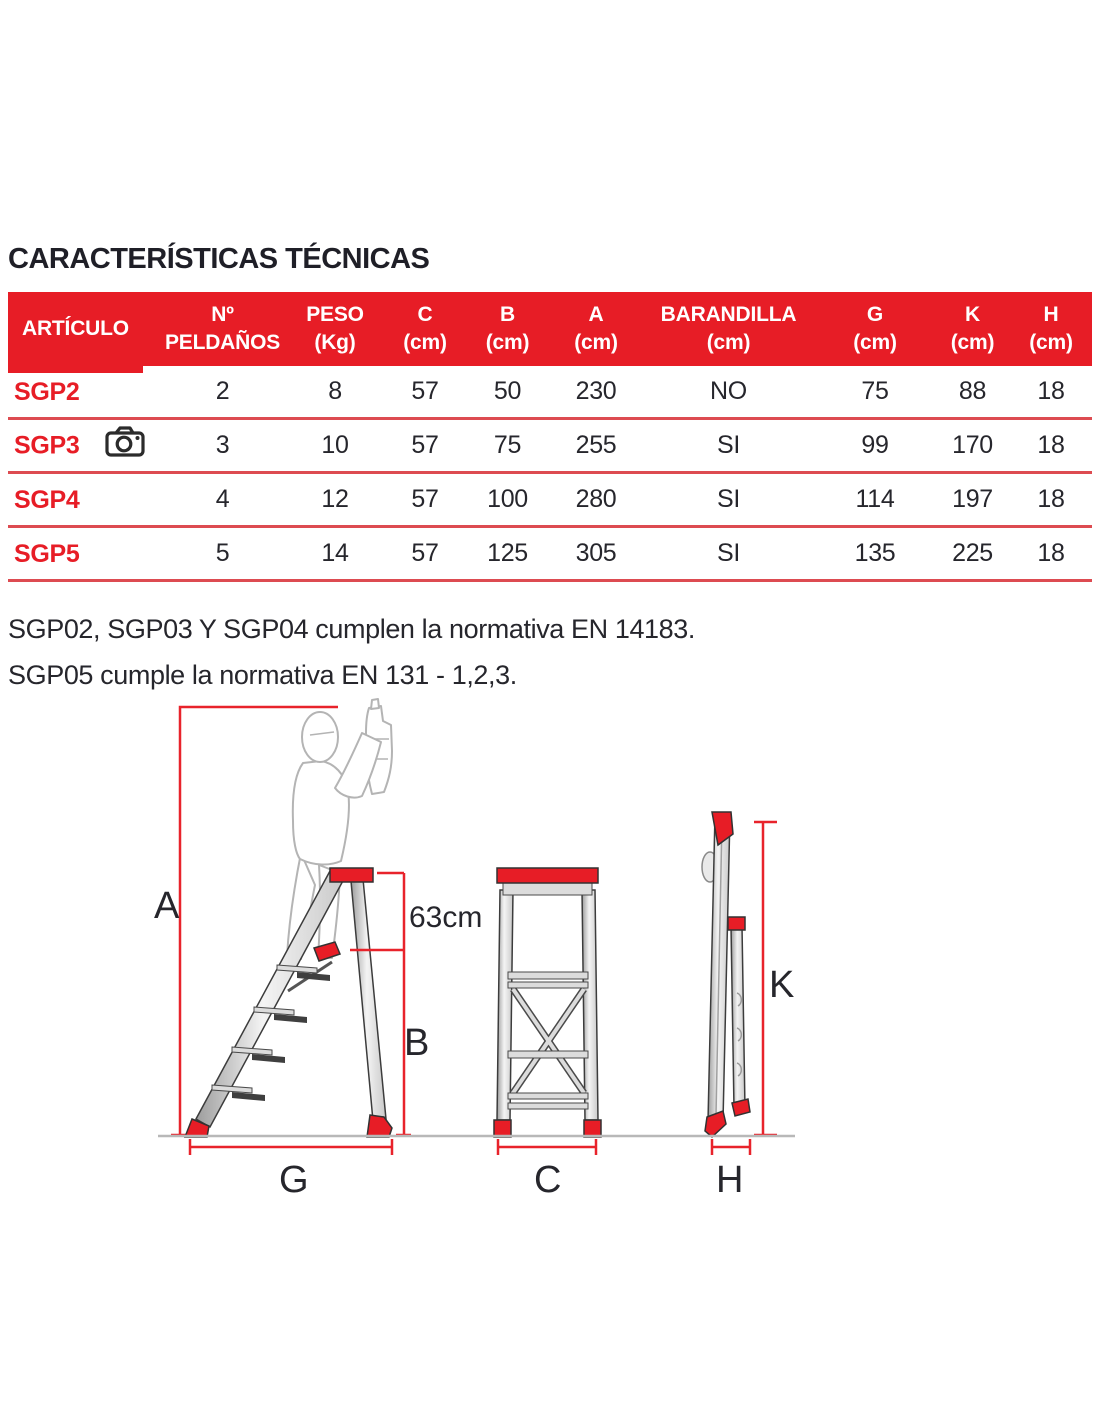  I want to click on page-title: CARACTERÍSTICAS TÉCNICAS, so click(219, 259).